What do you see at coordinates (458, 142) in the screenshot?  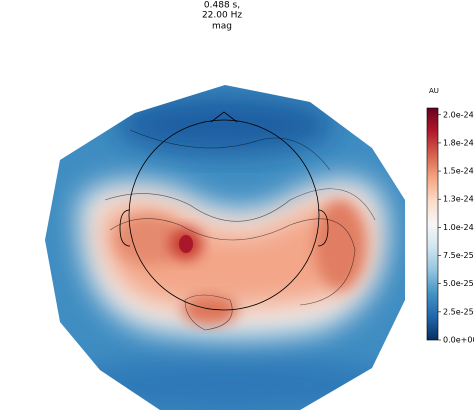 I see `colorbar-tick-label: 1.8e-24` at bounding box center [458, 142].